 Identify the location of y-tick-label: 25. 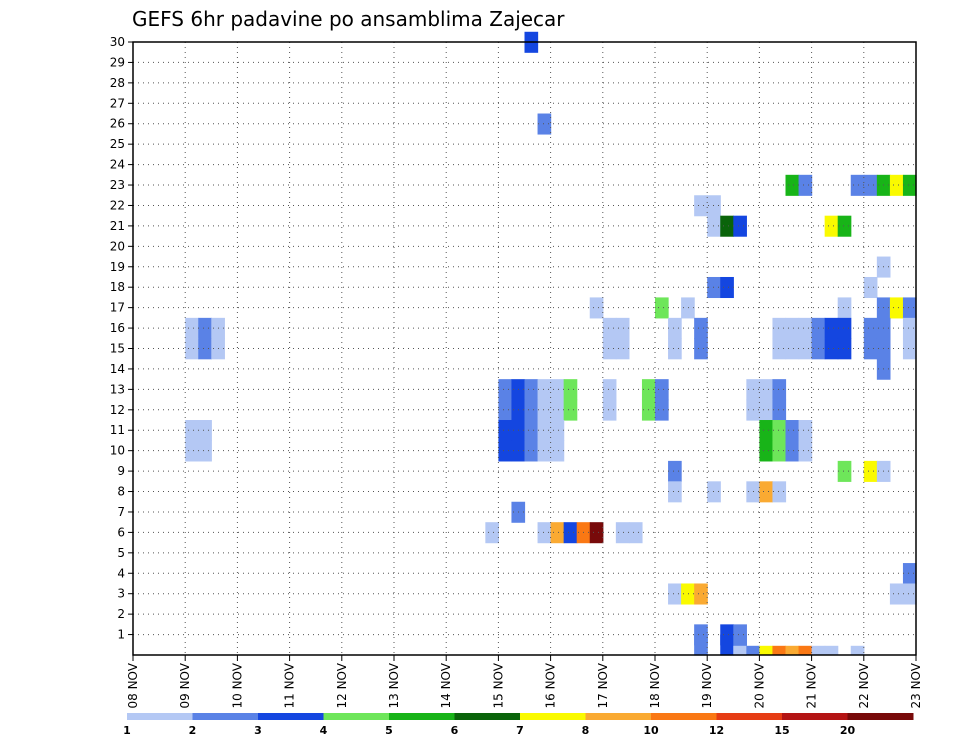
(117, 144).